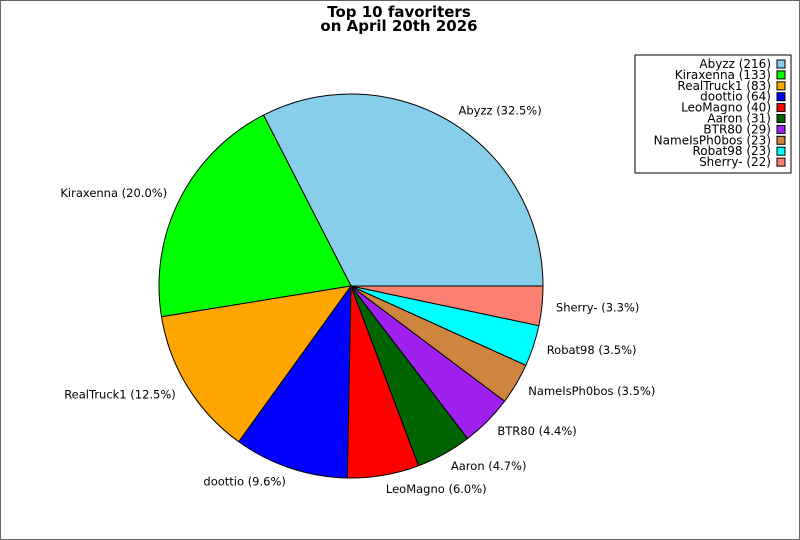  What do you see at coordinates (120, 394) in the screenshot?
I see `slice-label-realtruck1: RealTruck1 (12.5%)` at bounding box center [120, 394].